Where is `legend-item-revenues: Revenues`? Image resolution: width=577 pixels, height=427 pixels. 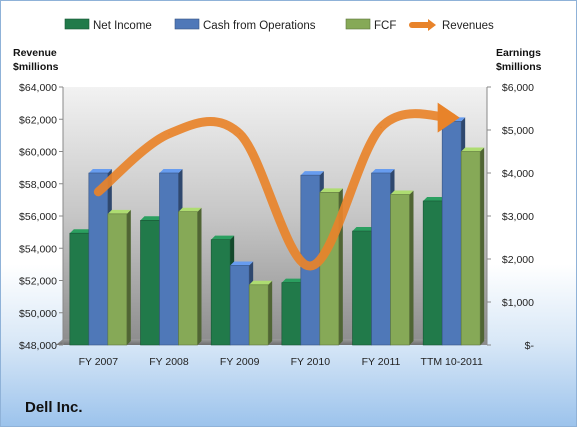 legend-item-revenues: Revenues is located at coordinates (451, 25).